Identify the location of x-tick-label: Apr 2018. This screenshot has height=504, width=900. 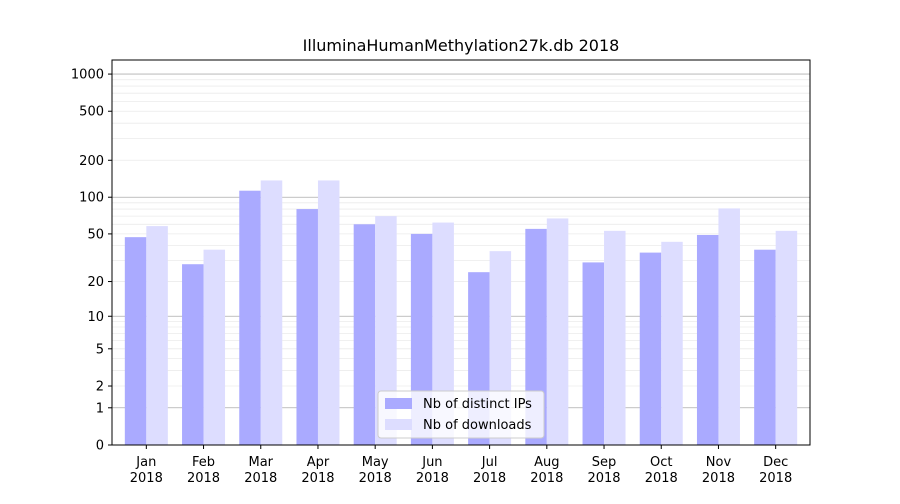
(317, 470).